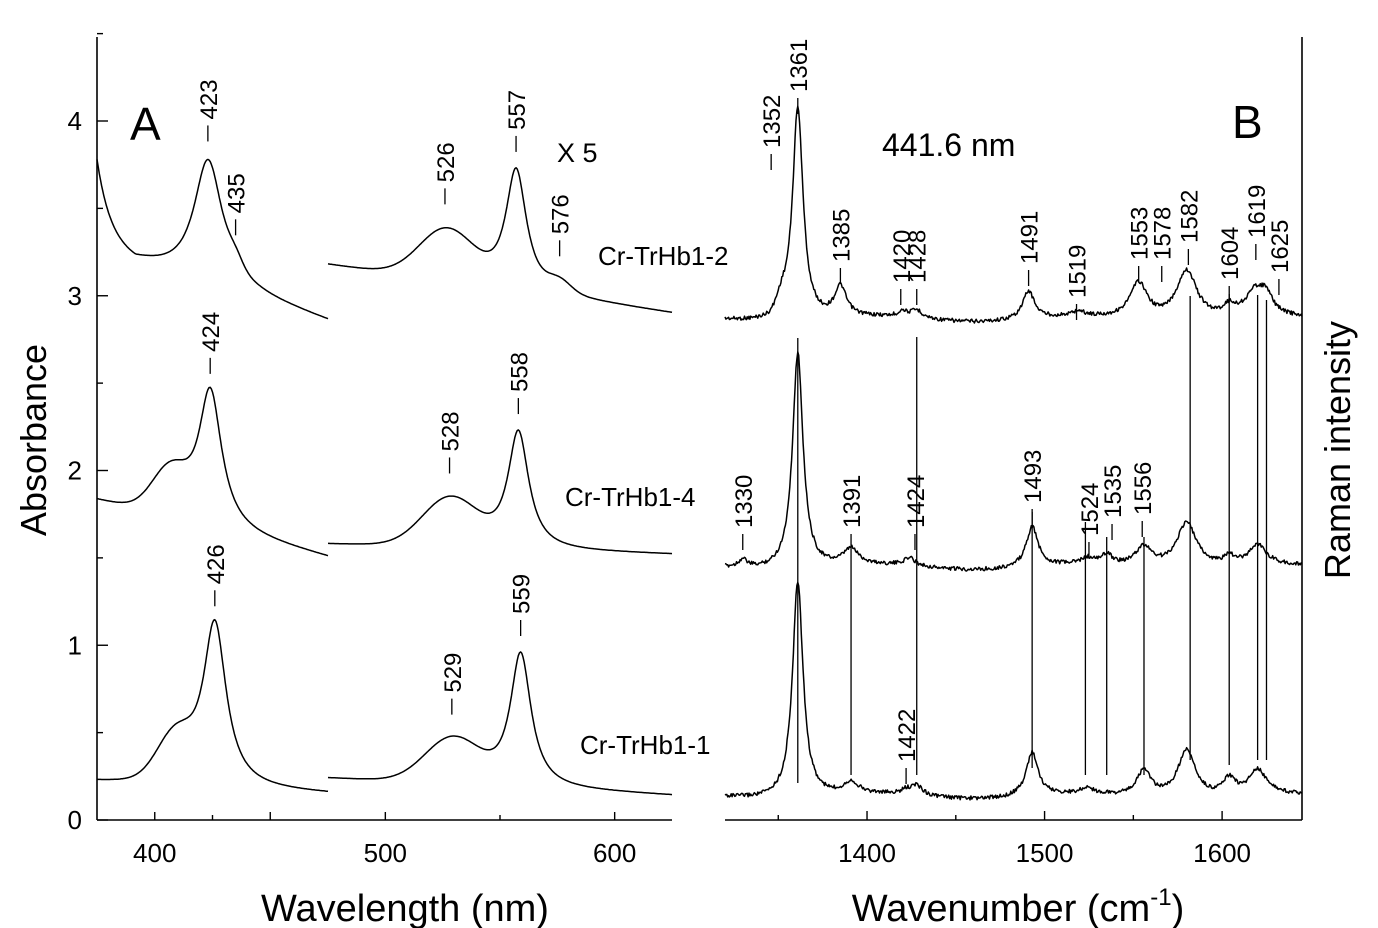  Describe the element at coordinates (630, 497) in the screenshot. I see `series-name: Cr-TrHb1-4` at that location.